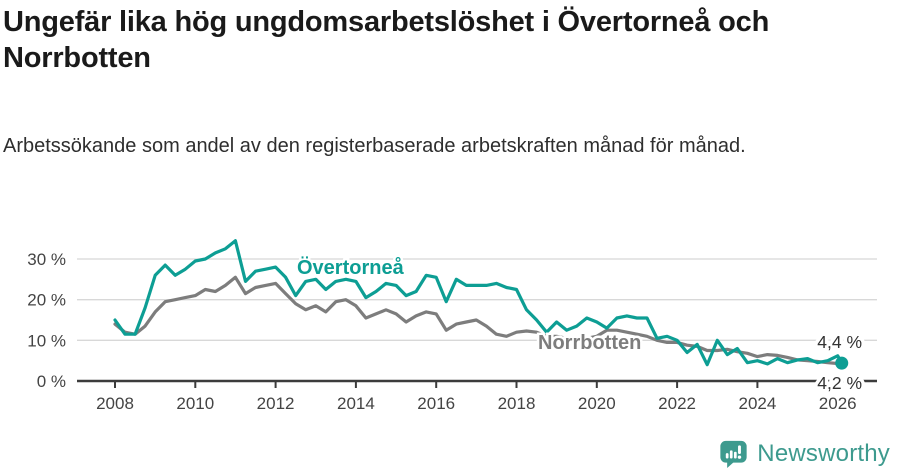  Describe the element at coordinates (46, 340) in the screenshot. I see `y-tick-label: 10 %` at that location.